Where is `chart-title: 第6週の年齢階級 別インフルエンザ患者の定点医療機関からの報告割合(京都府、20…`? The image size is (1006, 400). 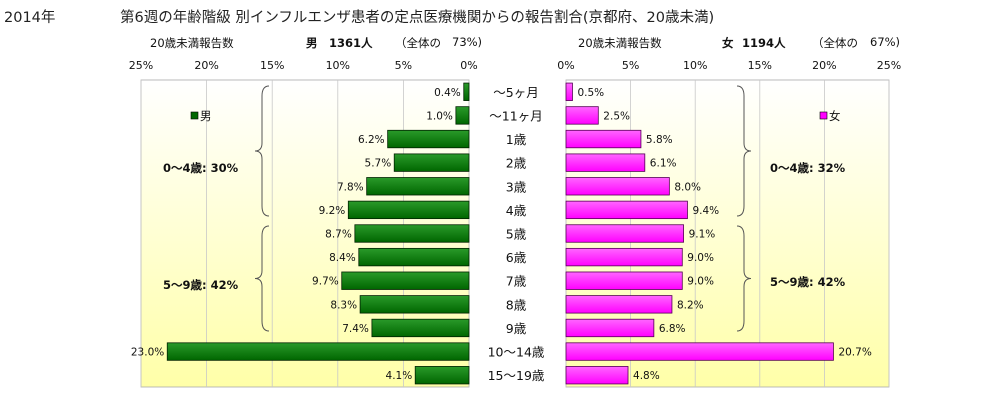 chart-title: 第6週の年齢階級 別インフルエンザ患者の定点医療機関からの報告割合(京都府、20… is located at coordinates (417, 18).